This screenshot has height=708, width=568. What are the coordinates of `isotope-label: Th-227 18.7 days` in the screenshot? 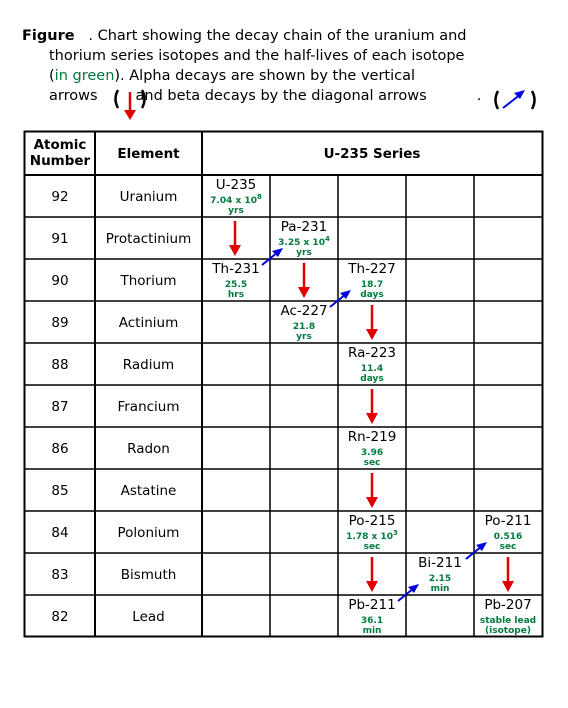 It's located at (372, 281).